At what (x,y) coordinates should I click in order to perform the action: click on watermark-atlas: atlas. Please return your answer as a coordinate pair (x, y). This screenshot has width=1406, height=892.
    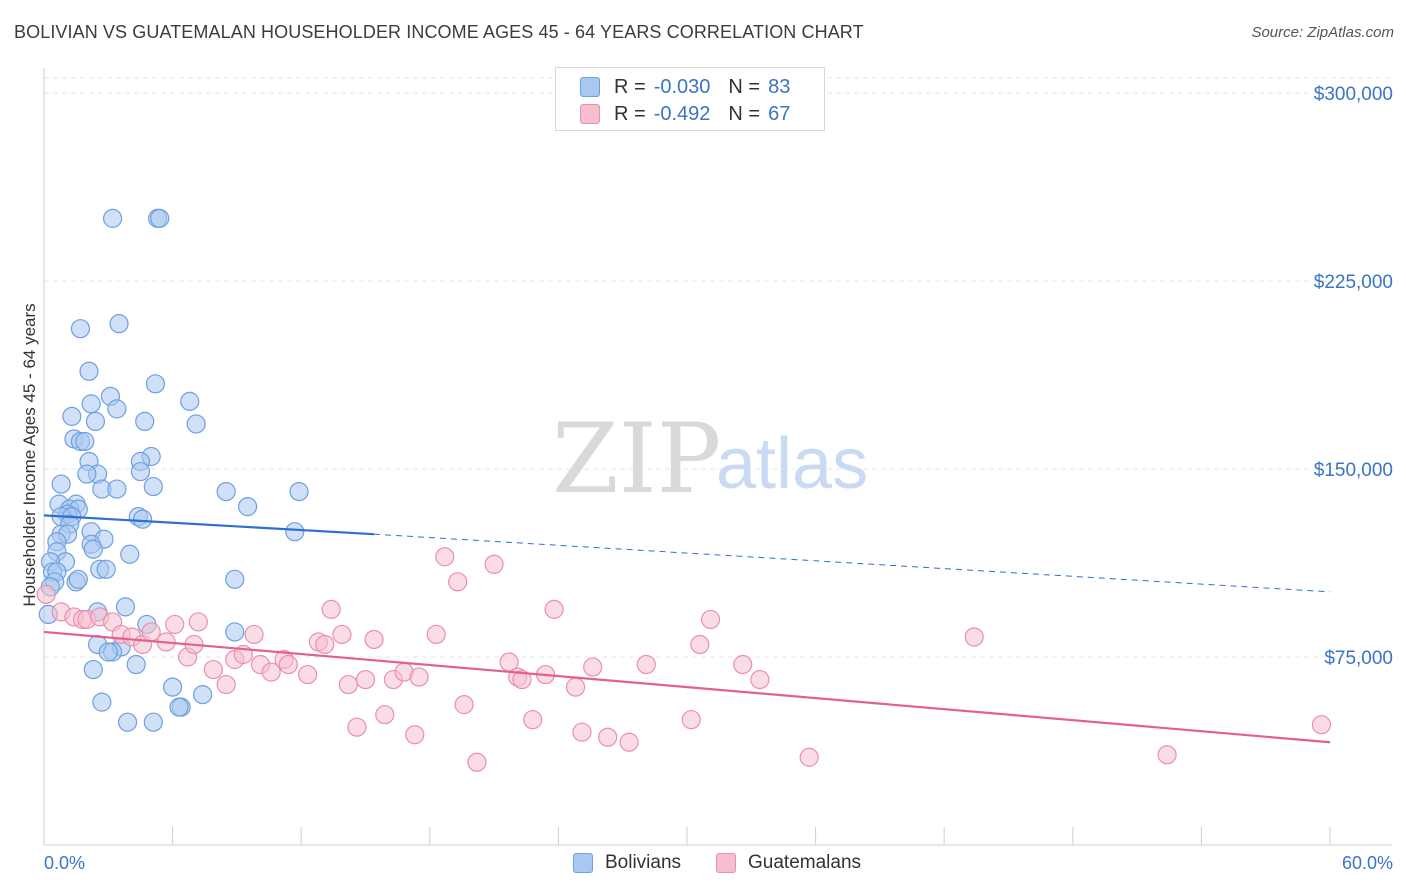
    Looking at the image, I should click on (792, 464).